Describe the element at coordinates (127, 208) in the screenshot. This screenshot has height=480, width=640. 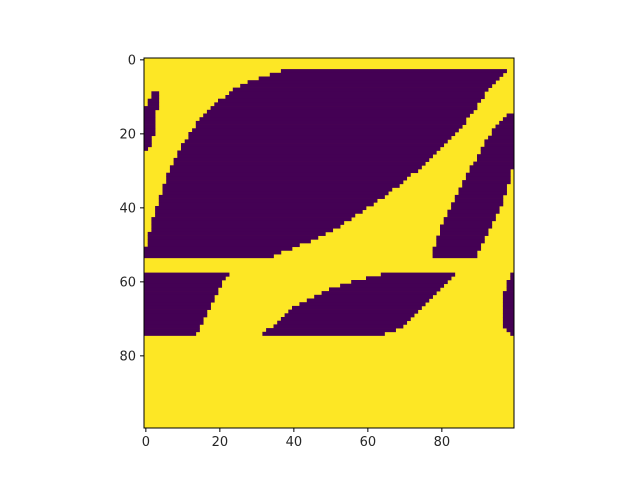
I see `y-tick-label: 40` at that location.